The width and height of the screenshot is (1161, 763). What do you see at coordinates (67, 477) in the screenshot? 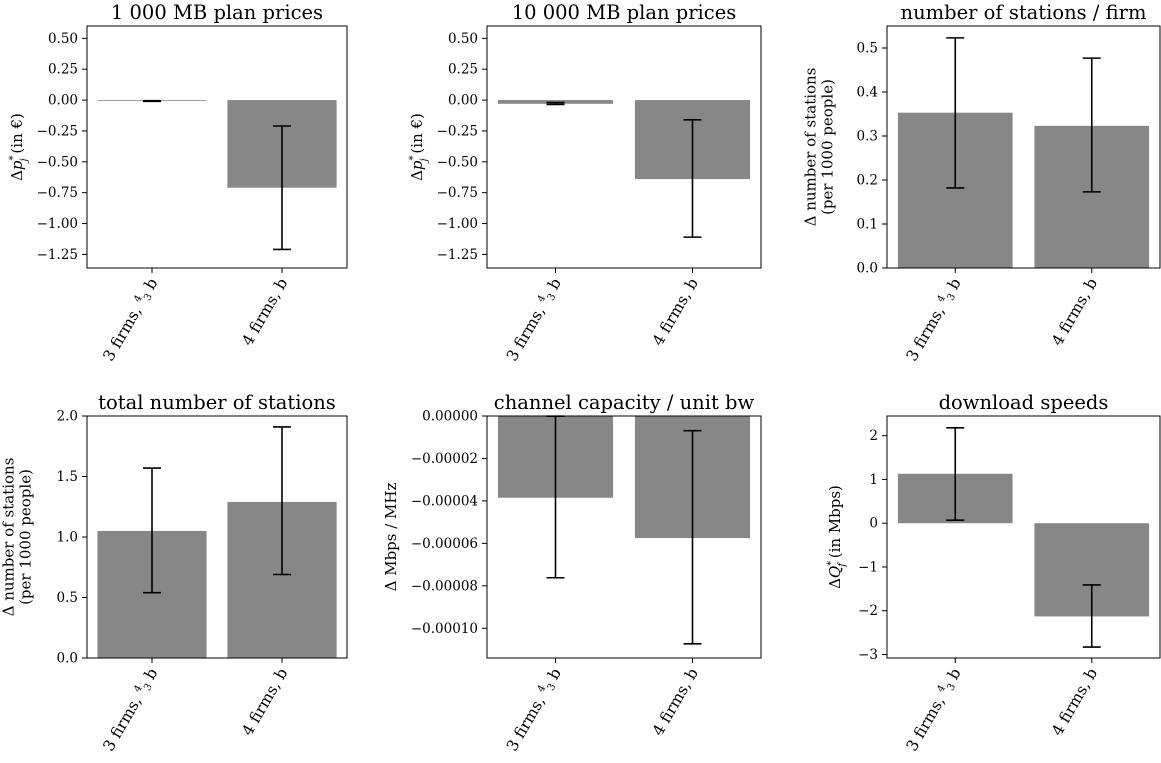
I see `y-tick-label: 1.5` at bounding box center [67, 477].